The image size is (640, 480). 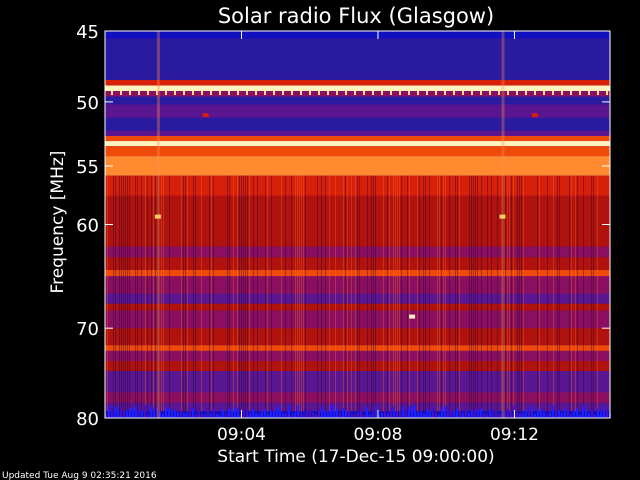 What do you see at coordinates (87, 329) in the screenshot?
I see `y-tick-label: 70` at bounding box center [87, 329].